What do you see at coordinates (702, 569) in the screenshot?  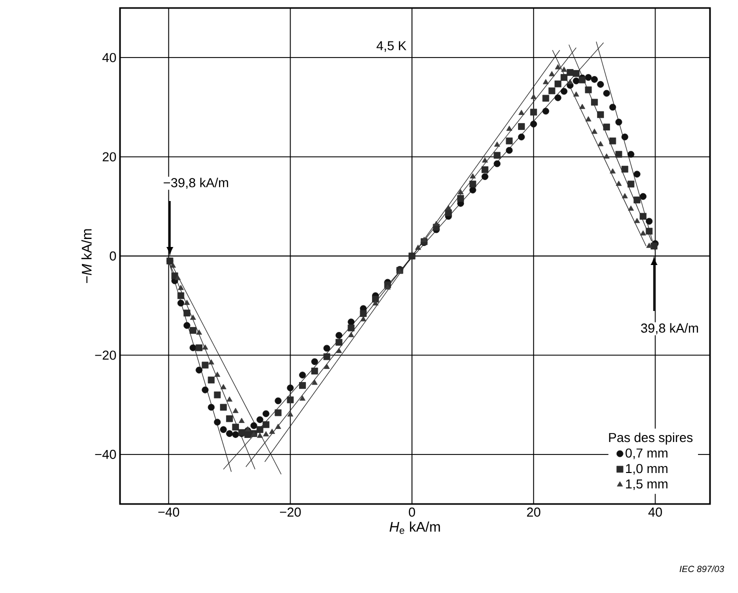 I see `text: IEC 897/03` at bounding box center [702, 569].